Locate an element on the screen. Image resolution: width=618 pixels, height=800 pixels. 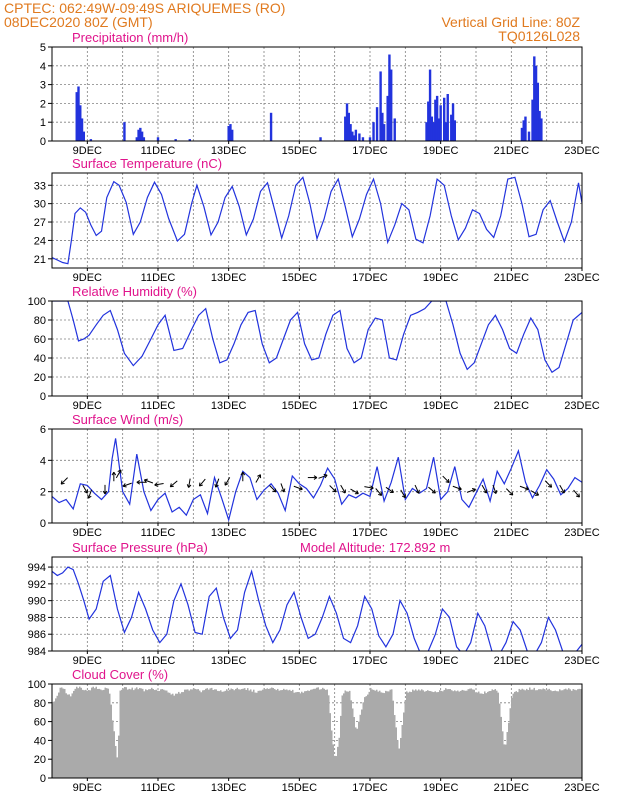
y-tick-label: 60 is located at coordinates (40, 723).